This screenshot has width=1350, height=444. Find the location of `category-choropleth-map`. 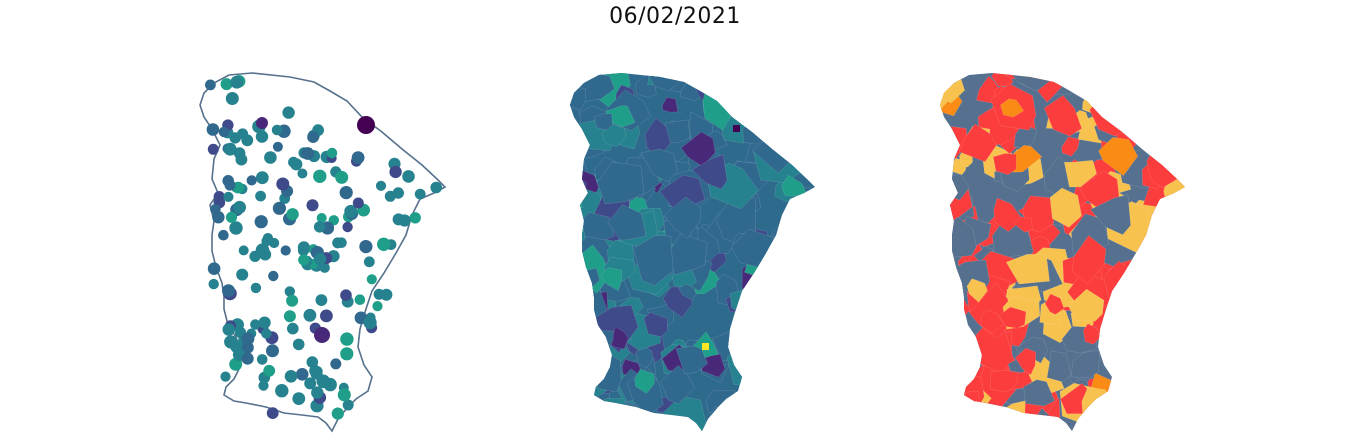

category-choropleth-map is located at coordinates (1062, 252).